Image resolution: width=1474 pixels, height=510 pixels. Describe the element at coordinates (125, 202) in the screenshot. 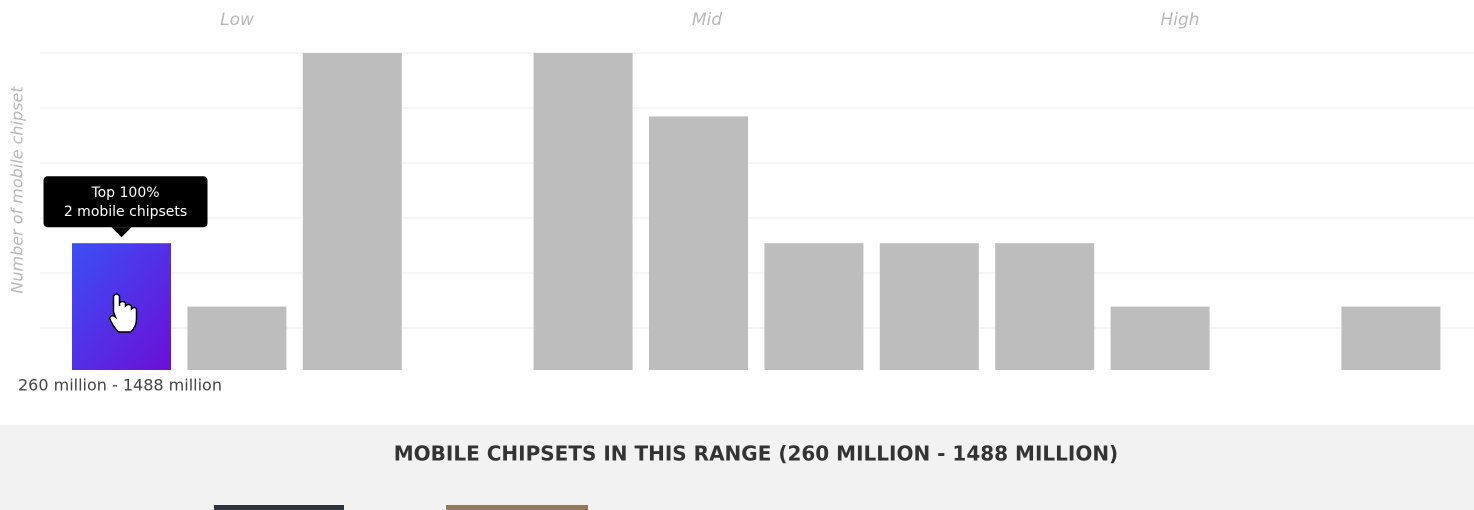

I see `tooltip-box` at that location.